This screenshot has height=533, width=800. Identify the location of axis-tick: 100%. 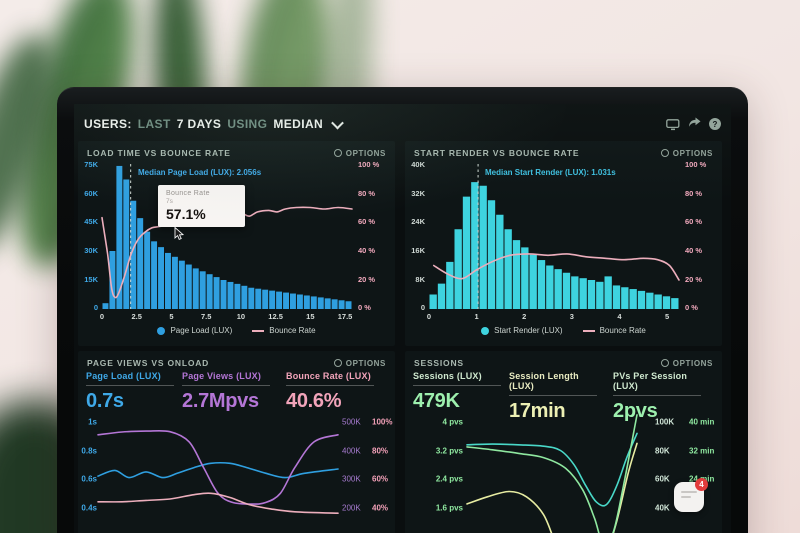
(382, 422).